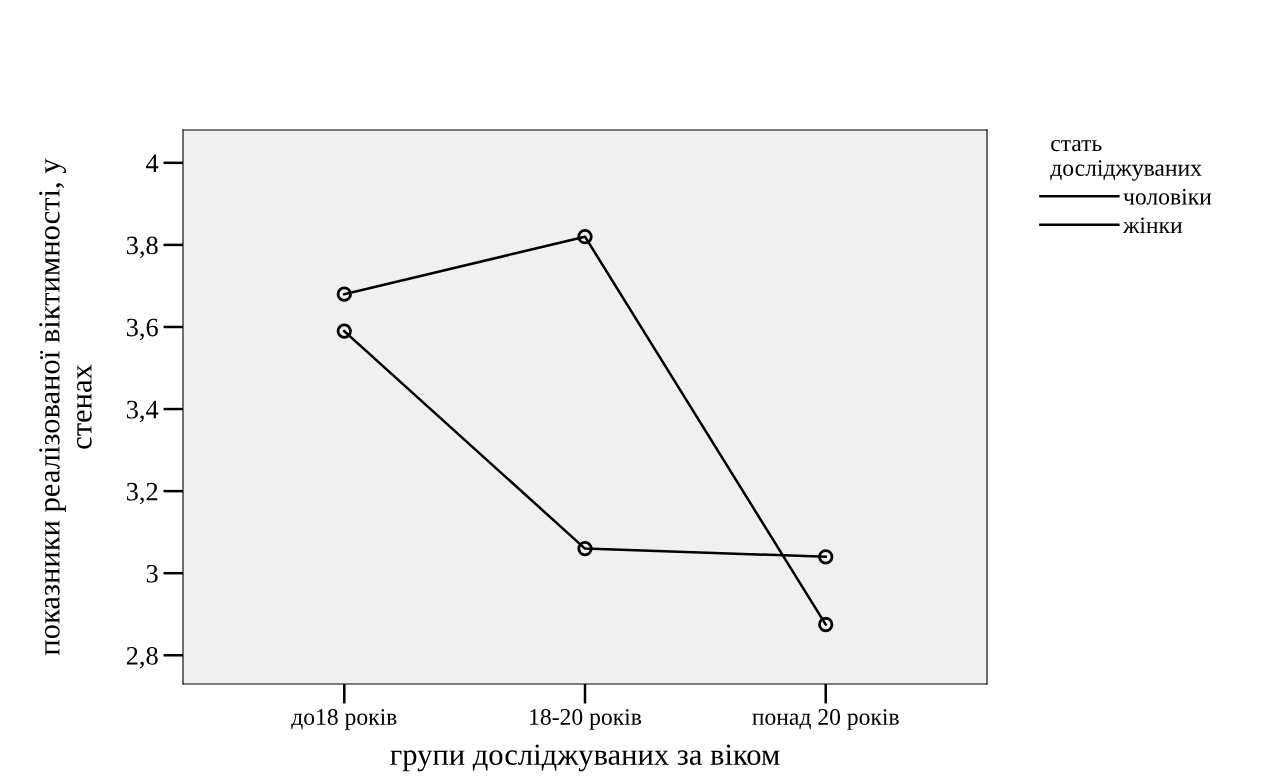 The width and height of the screenshot is (1284, 784). I want to click on legend-label: чоловіки, so click(1167, 196).